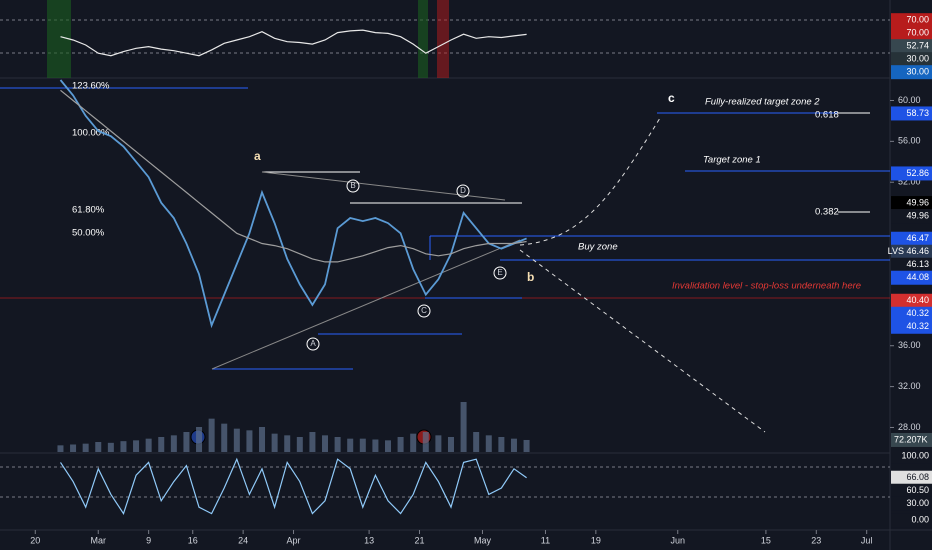 This screenshot has width=932, height=550. Describe the element at coordinates (313, 343) in the screenshot. I see `wave-label: A` at that location.